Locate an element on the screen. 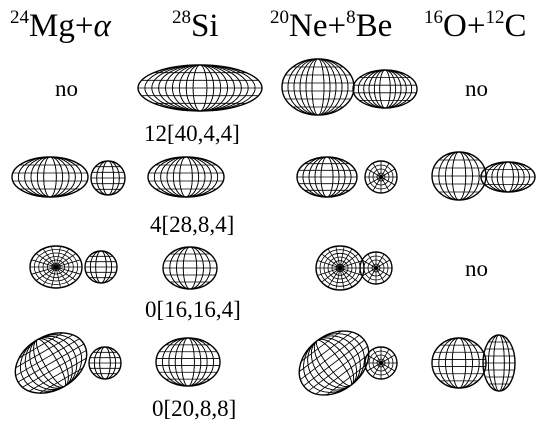 This screenshot has height=428, width=550. c-ellipsoid-row2 is located at coordinates (508, 177).